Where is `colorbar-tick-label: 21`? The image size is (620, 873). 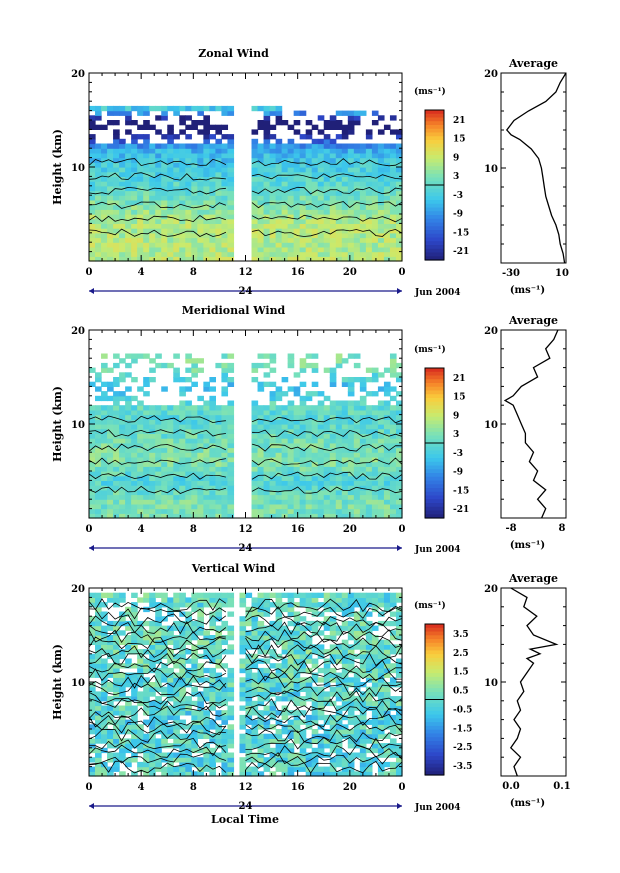
colorbar-tick-label: 21 is located at coordinates (459, 379).